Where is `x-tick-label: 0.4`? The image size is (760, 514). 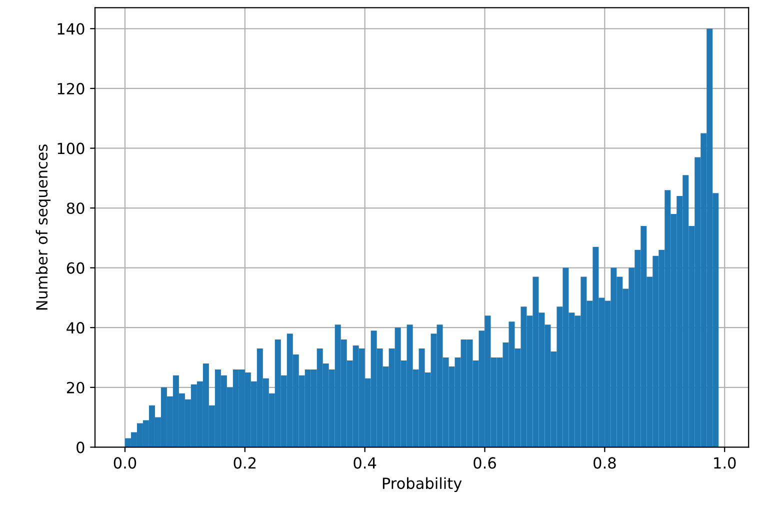 x-tick-label: 0.4 is located at coordinates (365, 463).